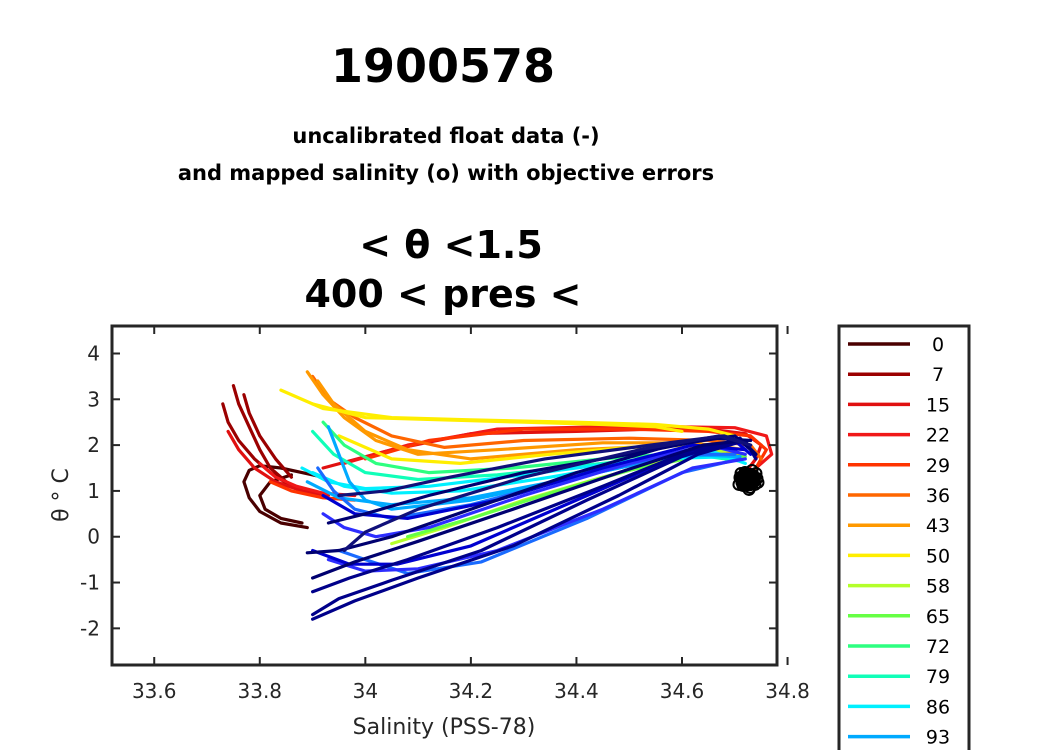  What do you see at coordinates (93, 491) in the screenshot?
I see `y-tick-label-3: 1` at bounding box center [93, 491].